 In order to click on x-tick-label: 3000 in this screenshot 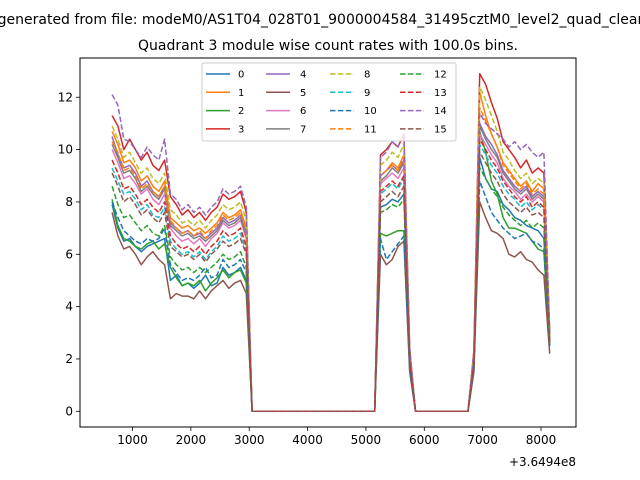, I will do `click(249, 440)`.